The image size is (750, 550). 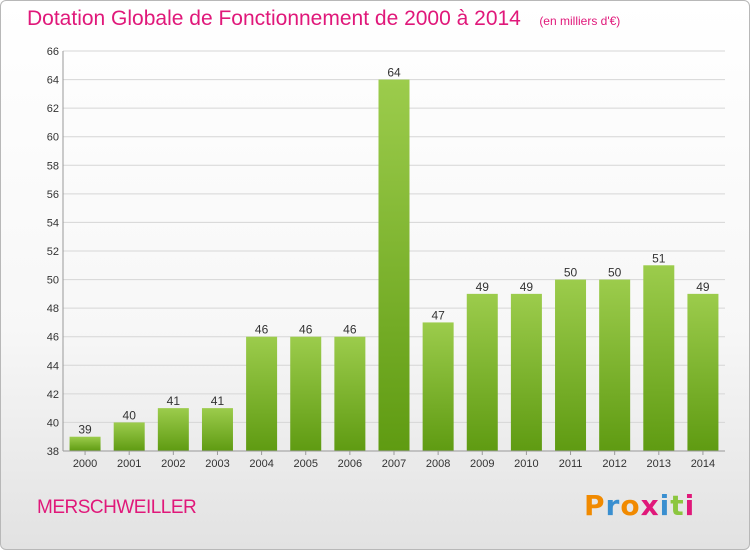 What do you see at coordinates (306, 393) in the screenshot?
I see `bar-2005` at bounding box center [306, 393].